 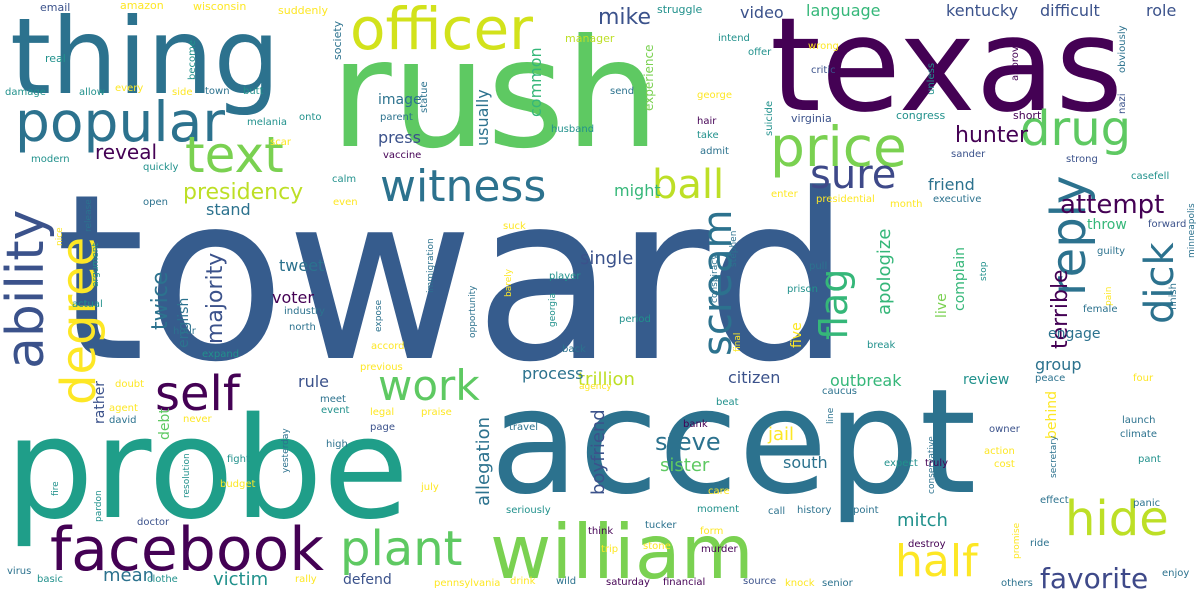 I want to click on word-think: think, so click(x=601, y=531).